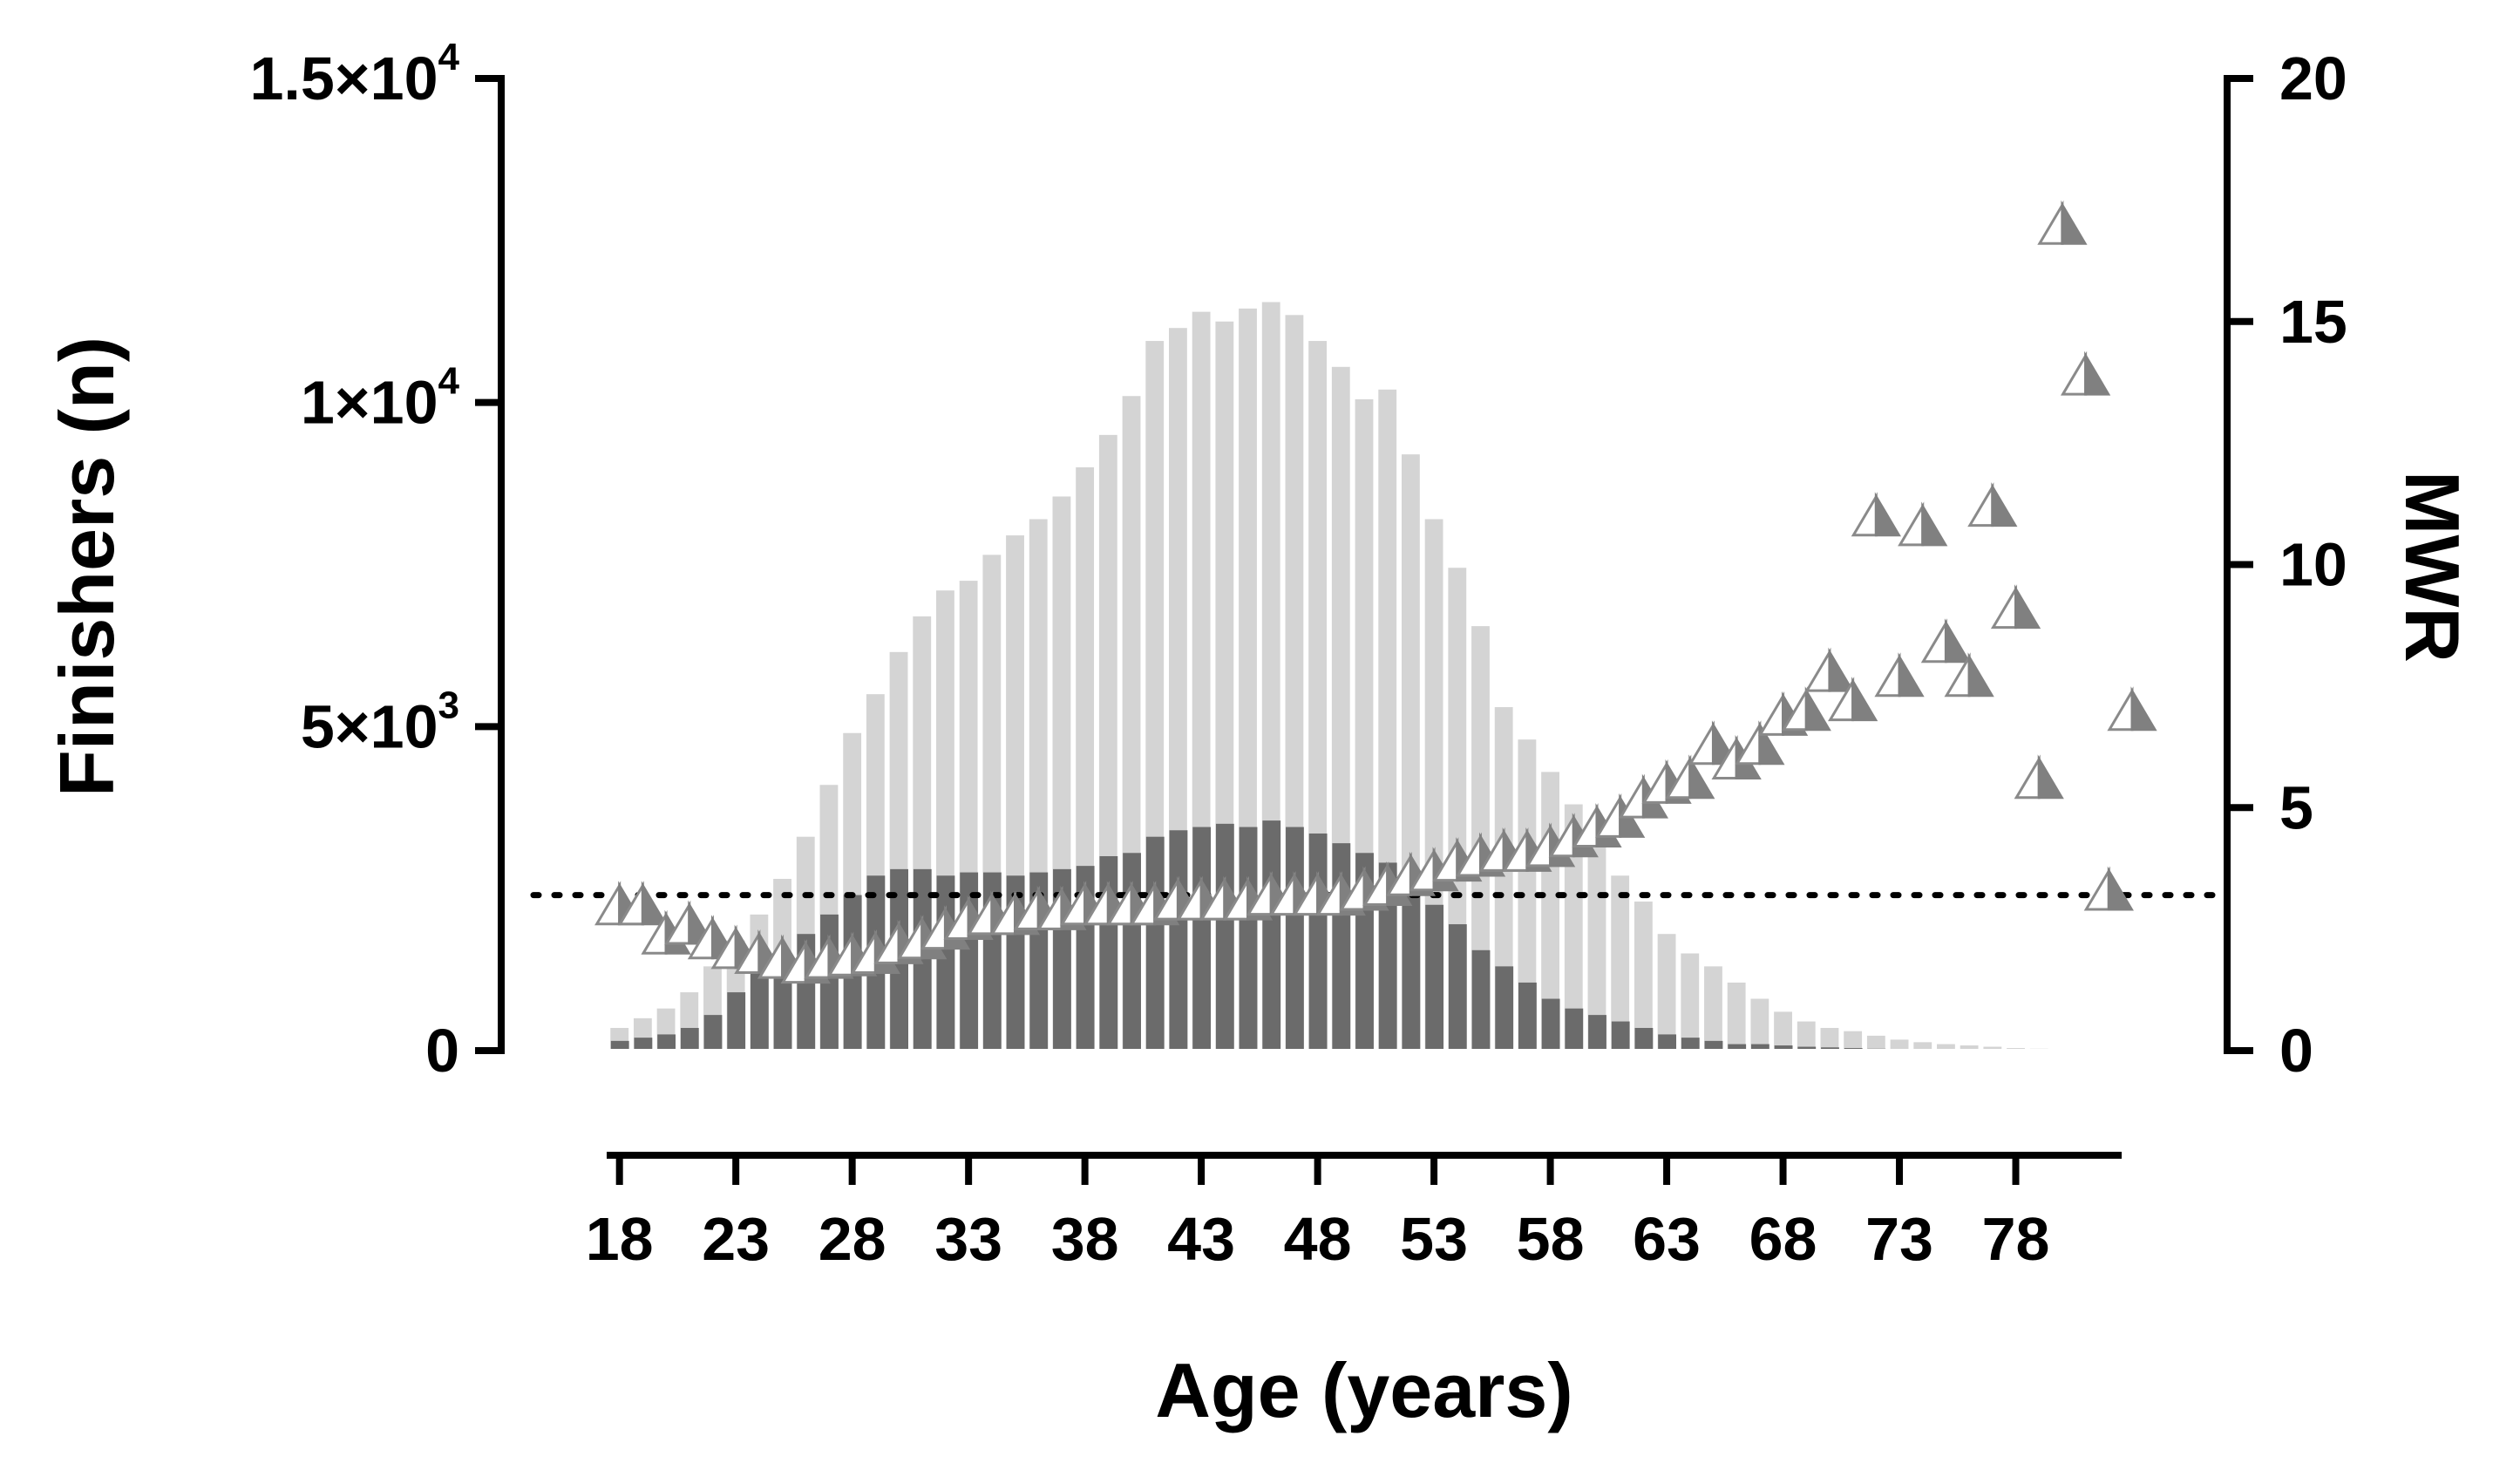  I want to click on x-axis-title: Age (years), so click(1363, 1390).